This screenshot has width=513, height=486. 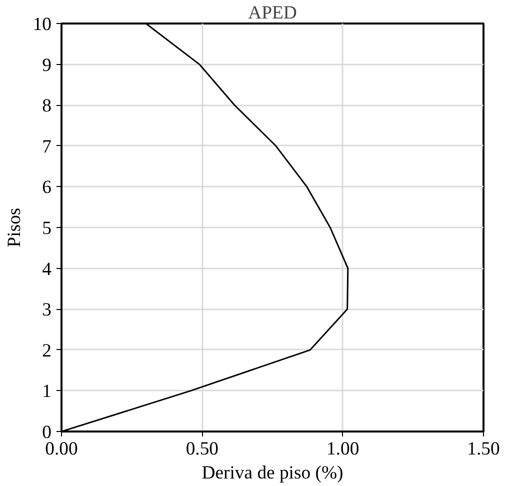 What do you see at coordinates (272, 13) in the screenshot?
I see `chart-title: APED` at bounding box center [272, 13].